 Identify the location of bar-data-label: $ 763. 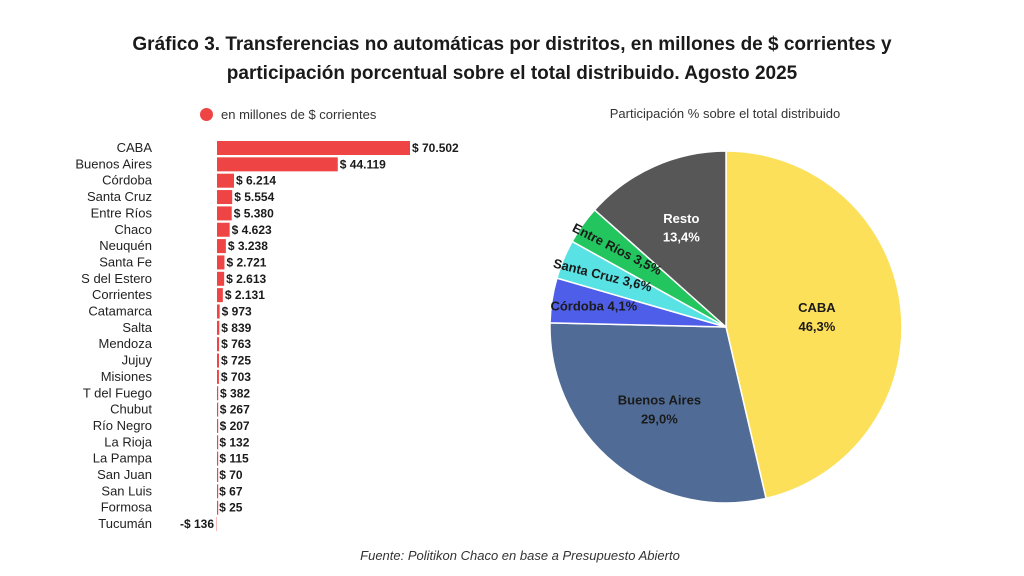
(236, 344).